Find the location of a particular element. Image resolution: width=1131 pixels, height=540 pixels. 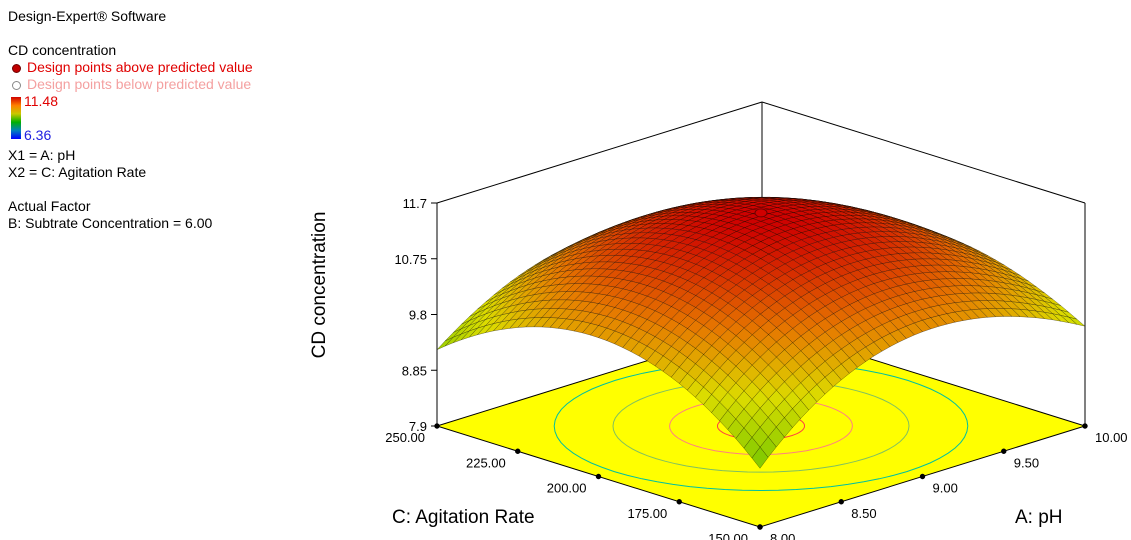

legend-below: Design points below predicted value is located at coordinates (130, 84).